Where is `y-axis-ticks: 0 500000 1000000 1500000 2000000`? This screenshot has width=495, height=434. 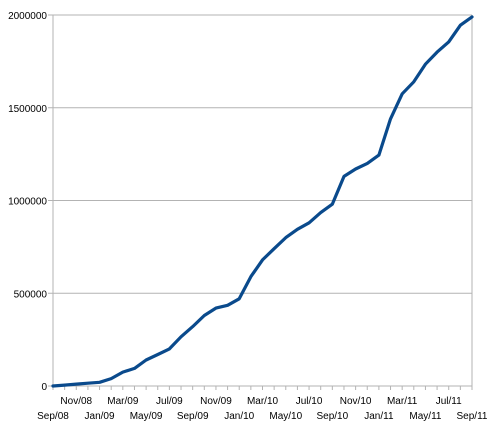
y-axis-ticks: 0 500000 1000000 1500000 2000000 is located at coordinates (30, 202).